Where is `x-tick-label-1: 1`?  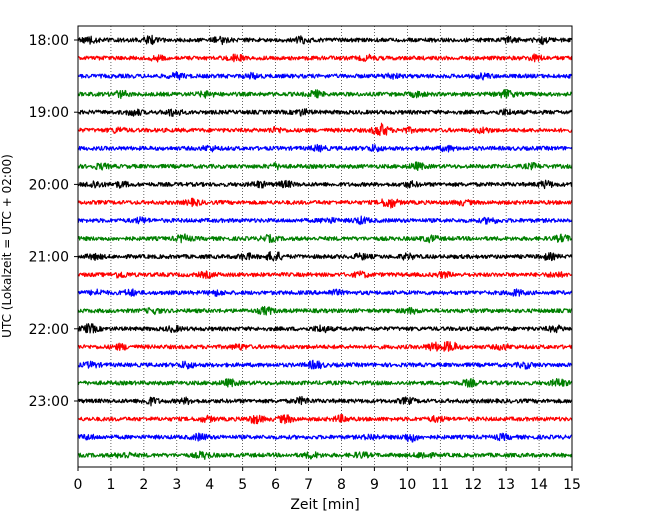 x-tick-label-1: 1 is located at coordinates (110, 485).